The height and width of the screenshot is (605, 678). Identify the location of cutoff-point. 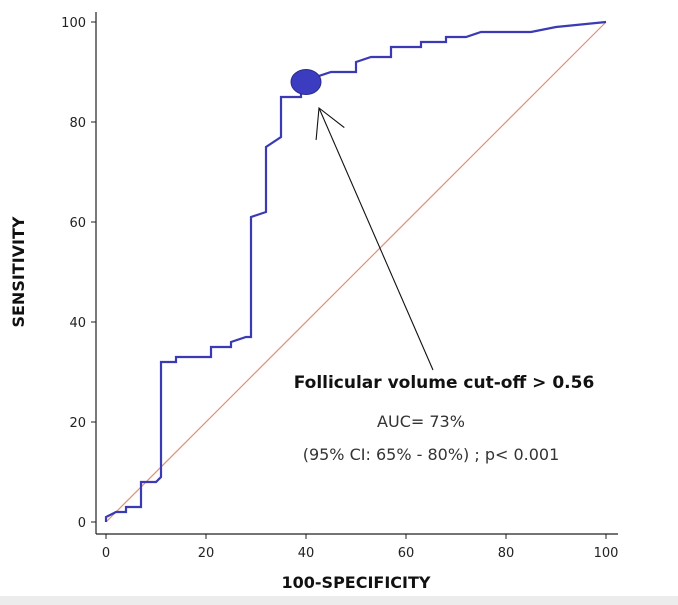
(306, 82).